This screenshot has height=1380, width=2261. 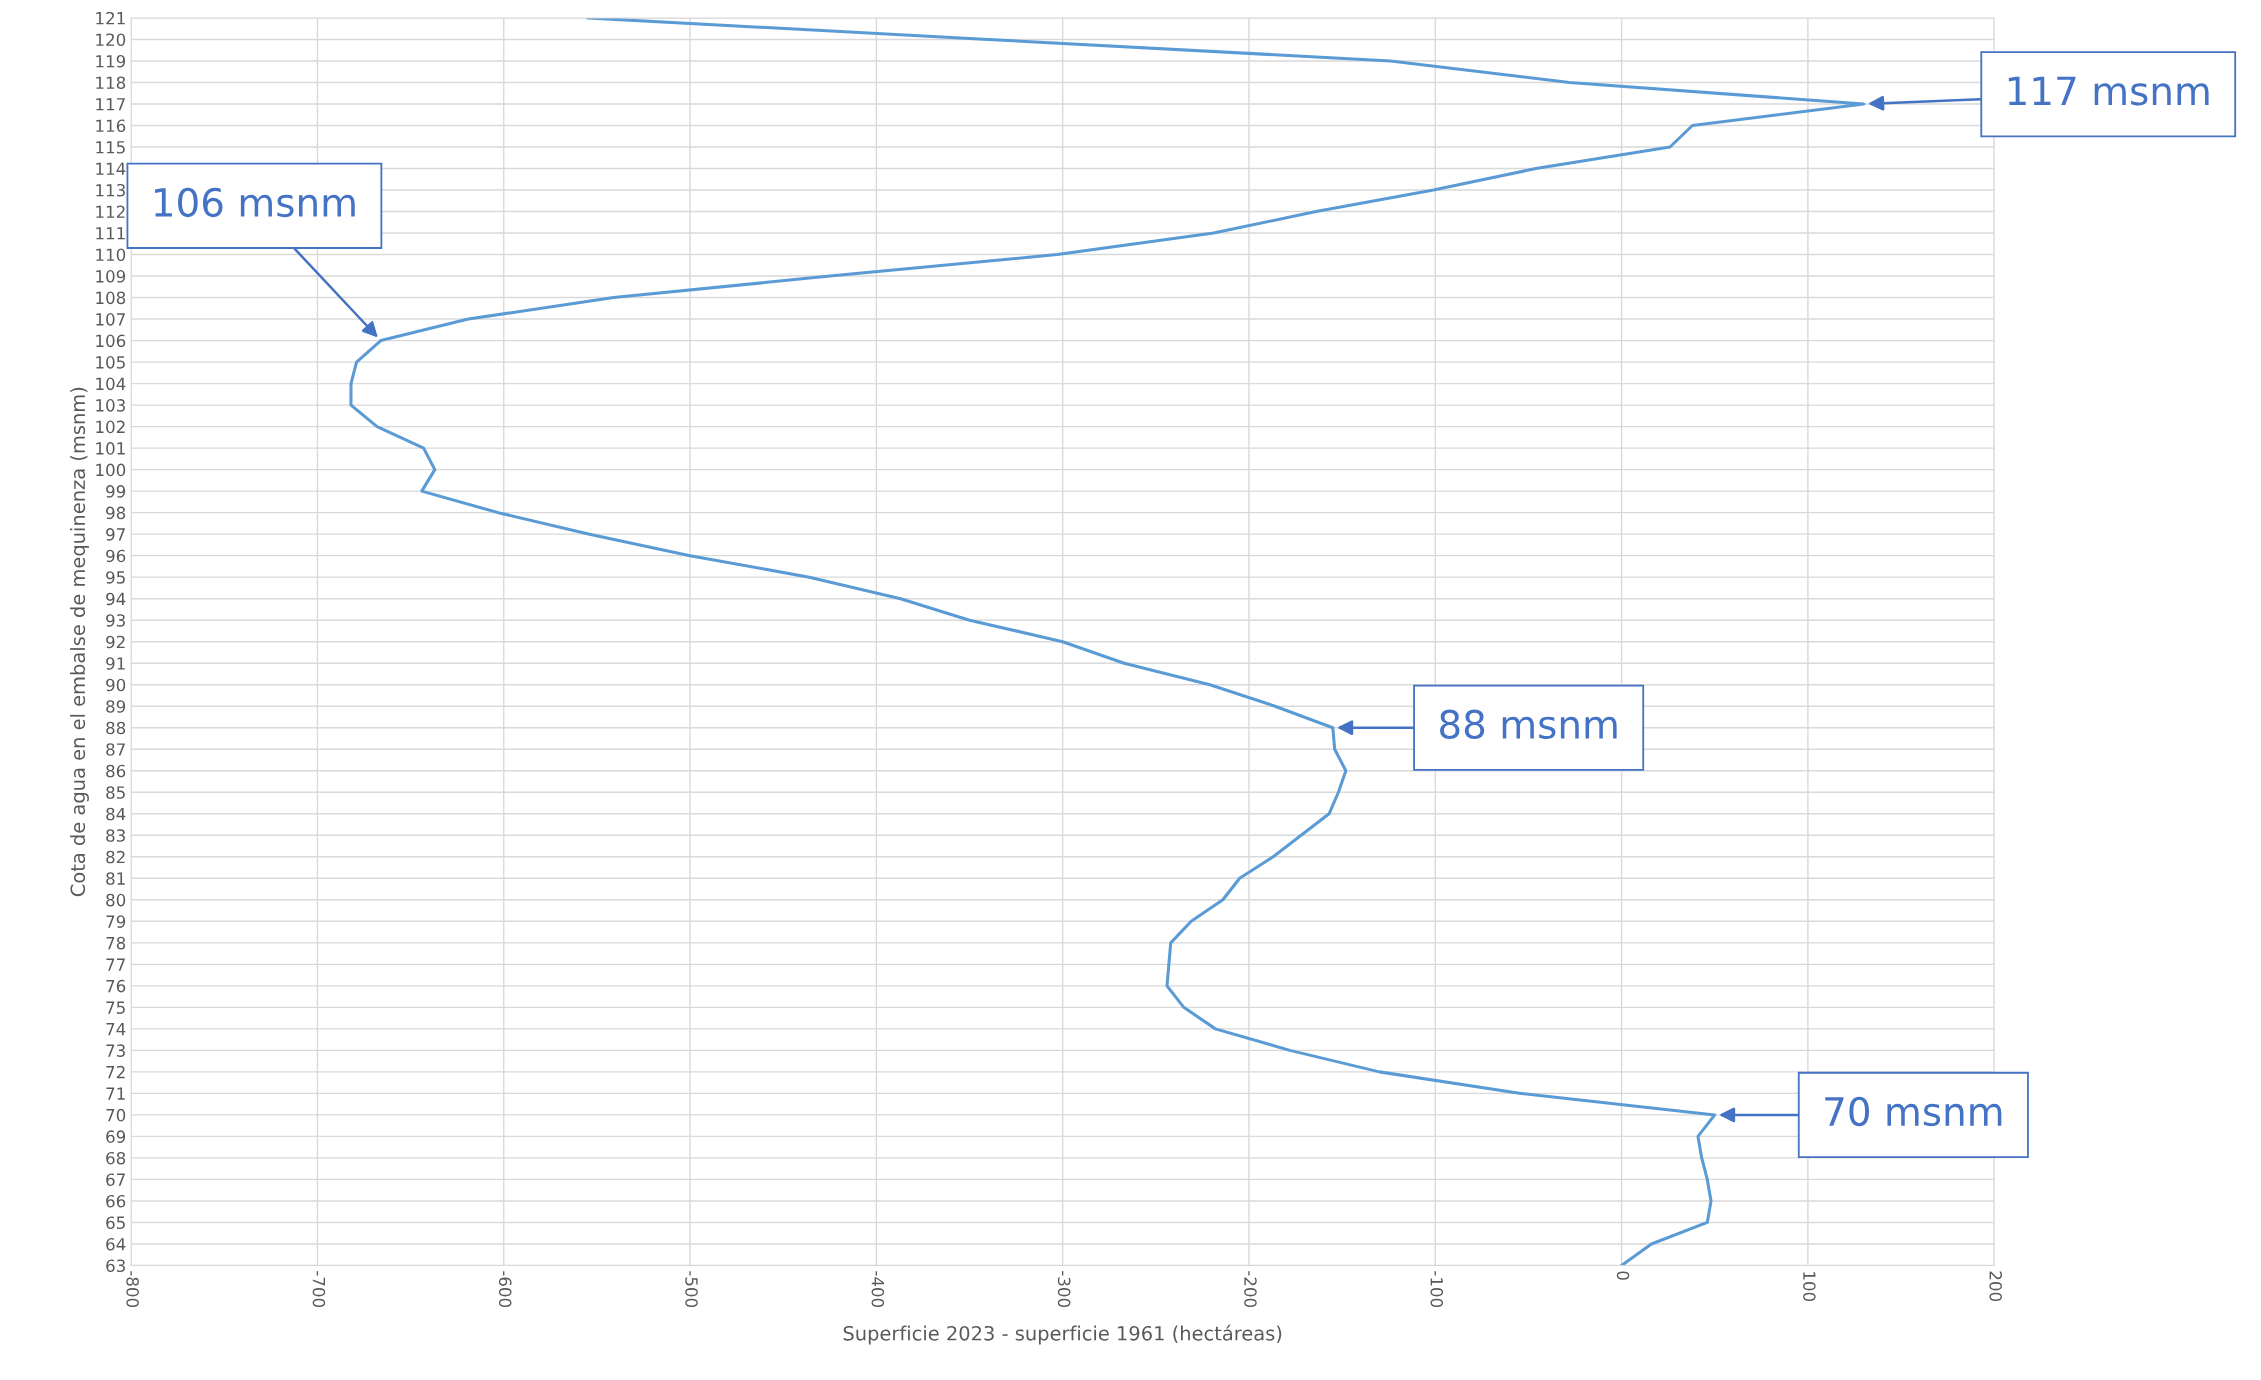 What do you see at coordinates (115, 792) in the screenshot?
I see `y-tick-label: 85` at bounding box center [115, 792].